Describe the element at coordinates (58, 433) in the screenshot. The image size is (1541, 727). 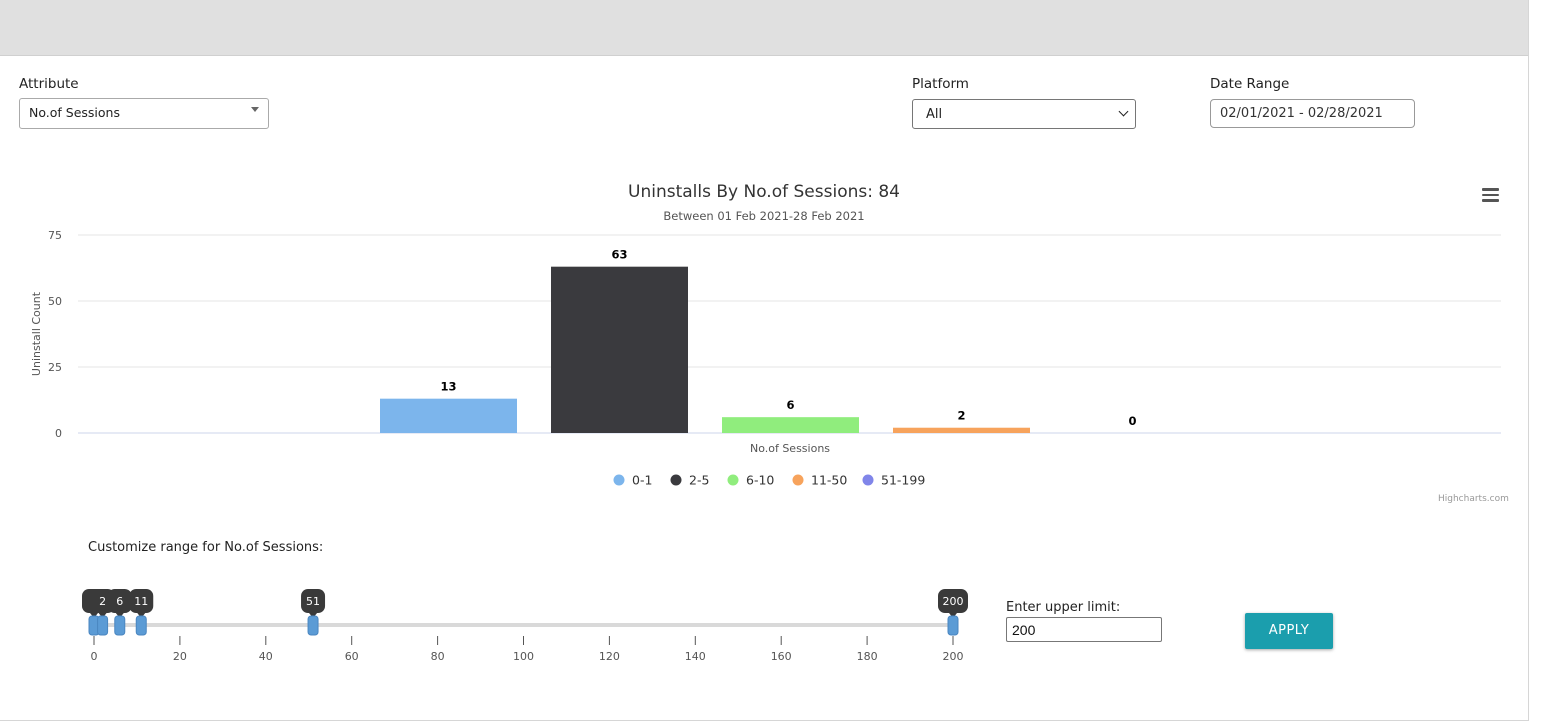
I see `y-tick-label: 0` at that location.